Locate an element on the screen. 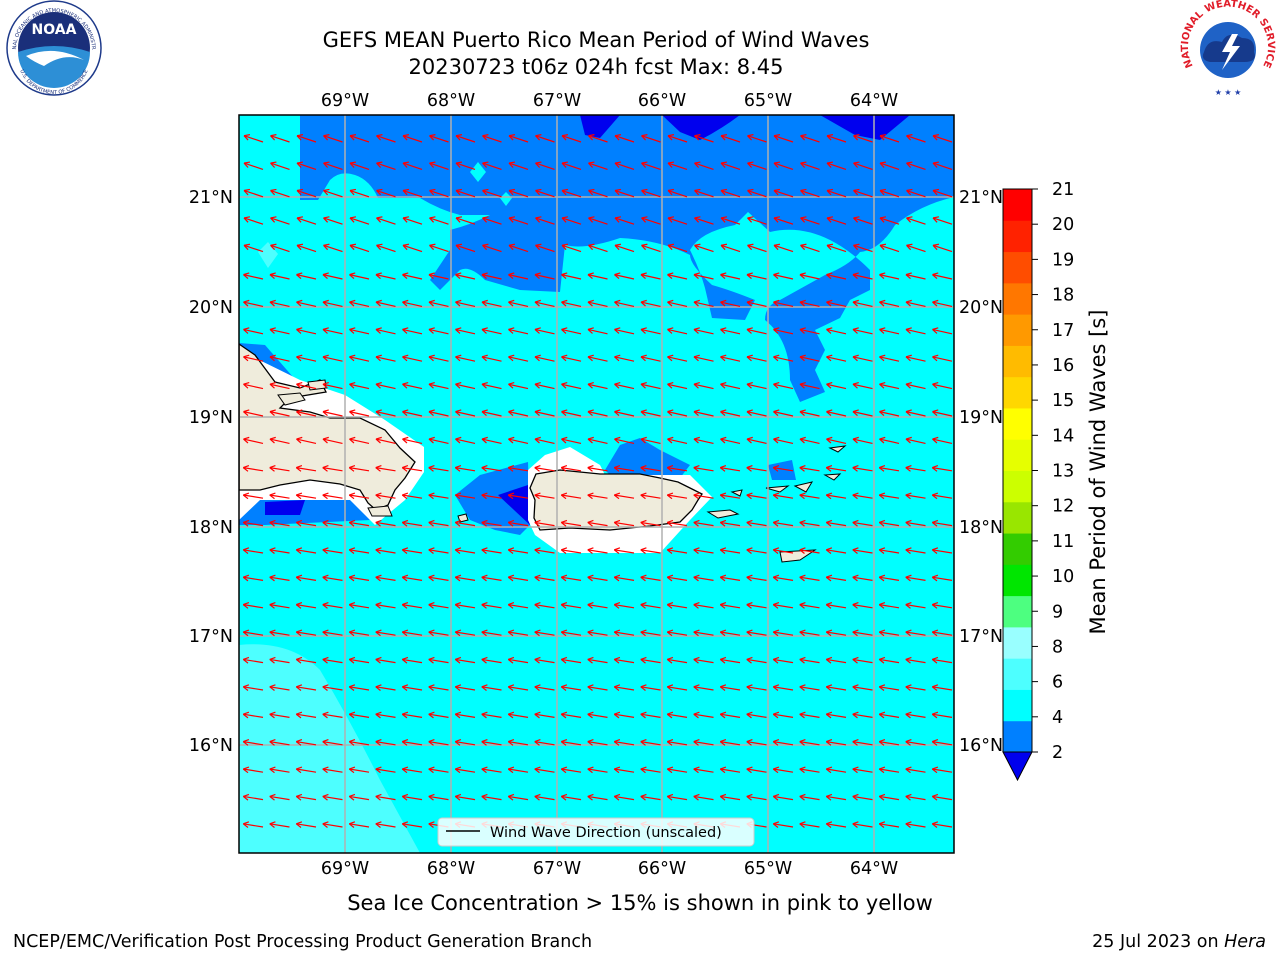 The width and height of the screenshot is (1280, 960). puerto-rico-land is located at coordinates (616, 500).